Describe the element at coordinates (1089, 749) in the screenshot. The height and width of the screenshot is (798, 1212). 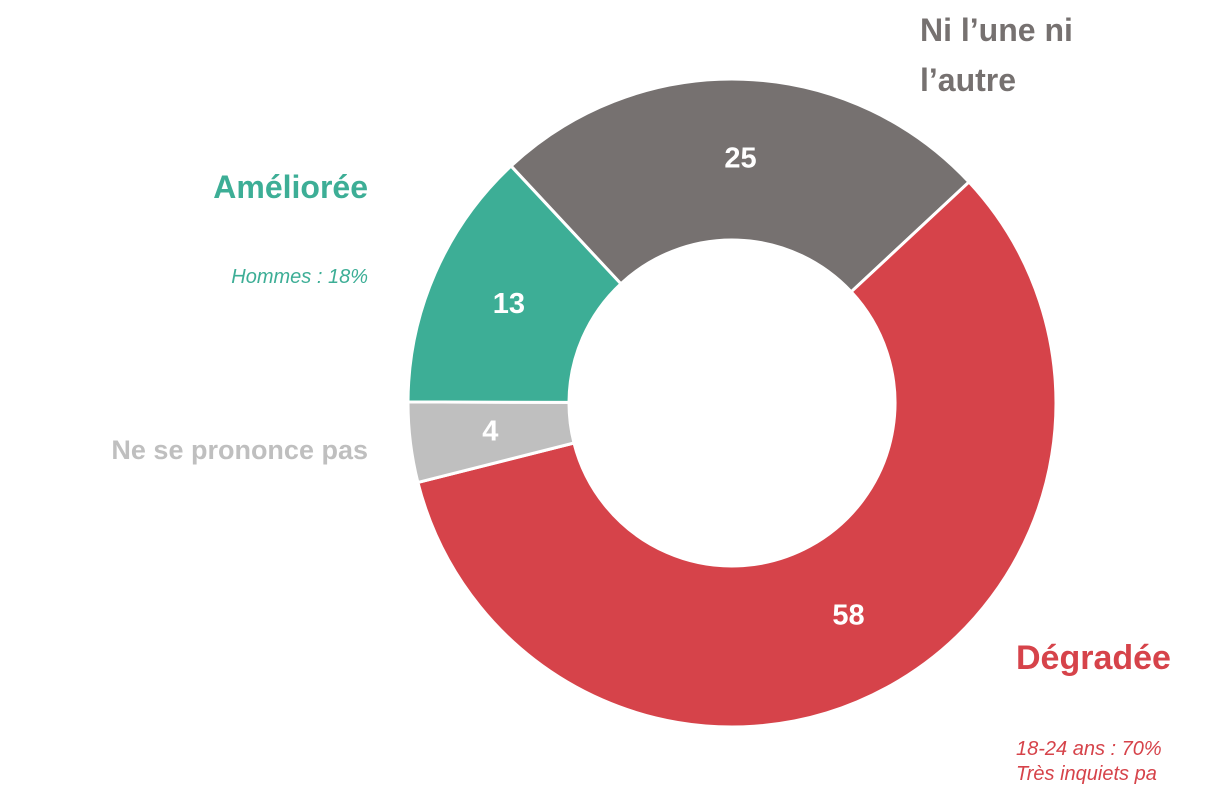
I see `annotation: 18-24 ans : 70%` at that location.